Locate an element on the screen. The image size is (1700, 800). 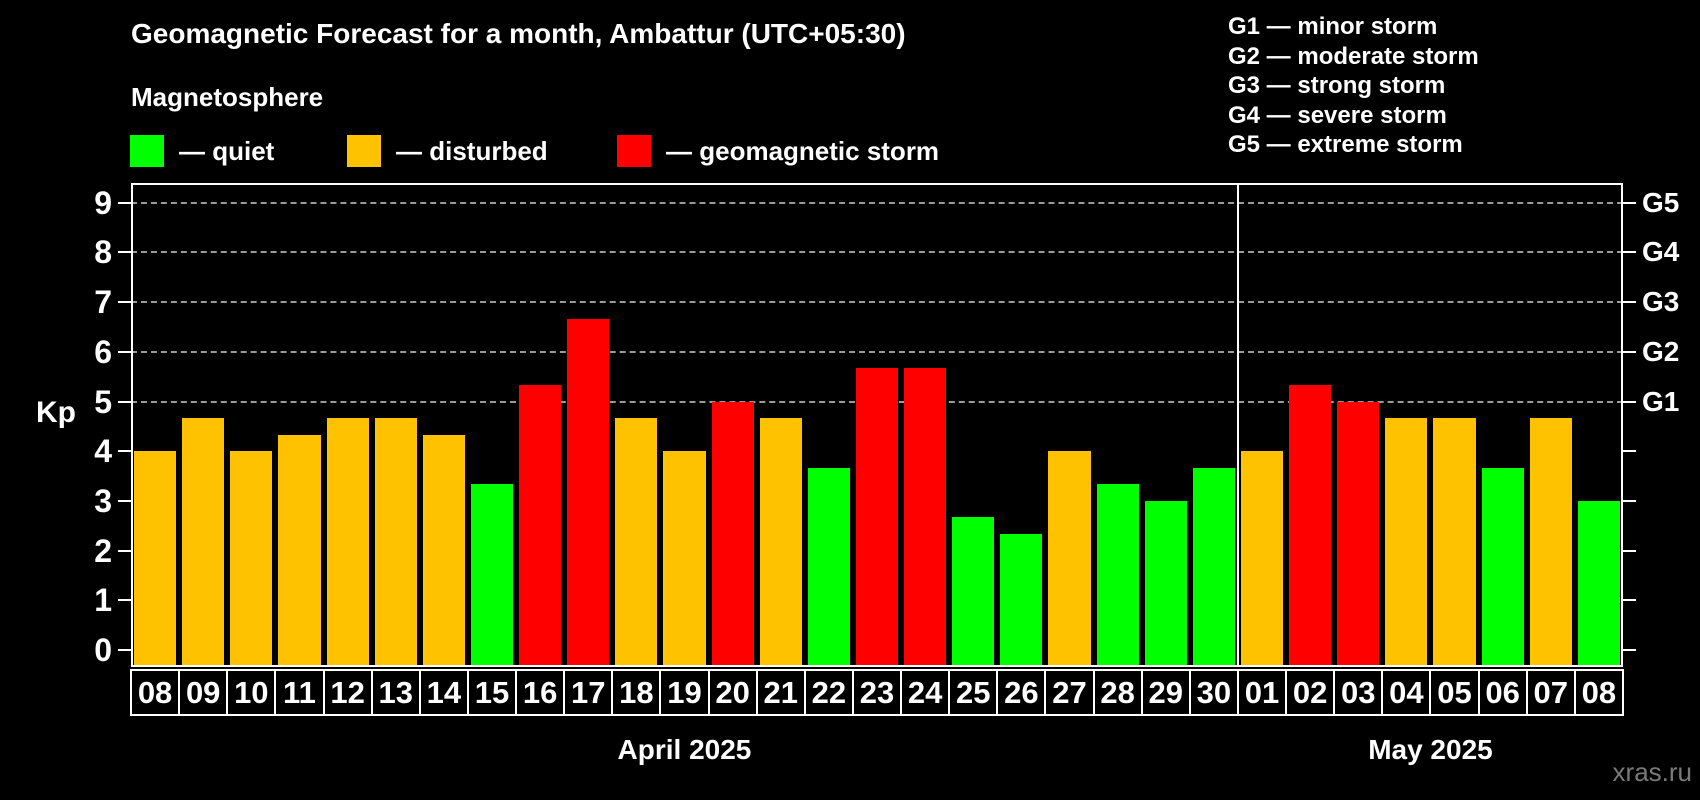
legend-label: — disturbed is located at coordinates (472, 150).